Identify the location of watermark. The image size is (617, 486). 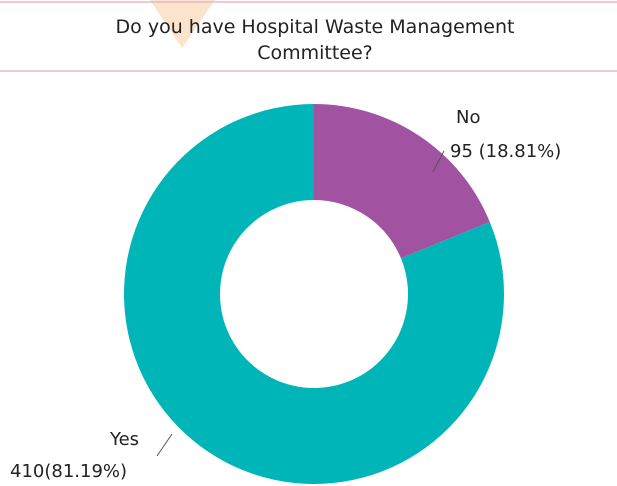
(182, 24).